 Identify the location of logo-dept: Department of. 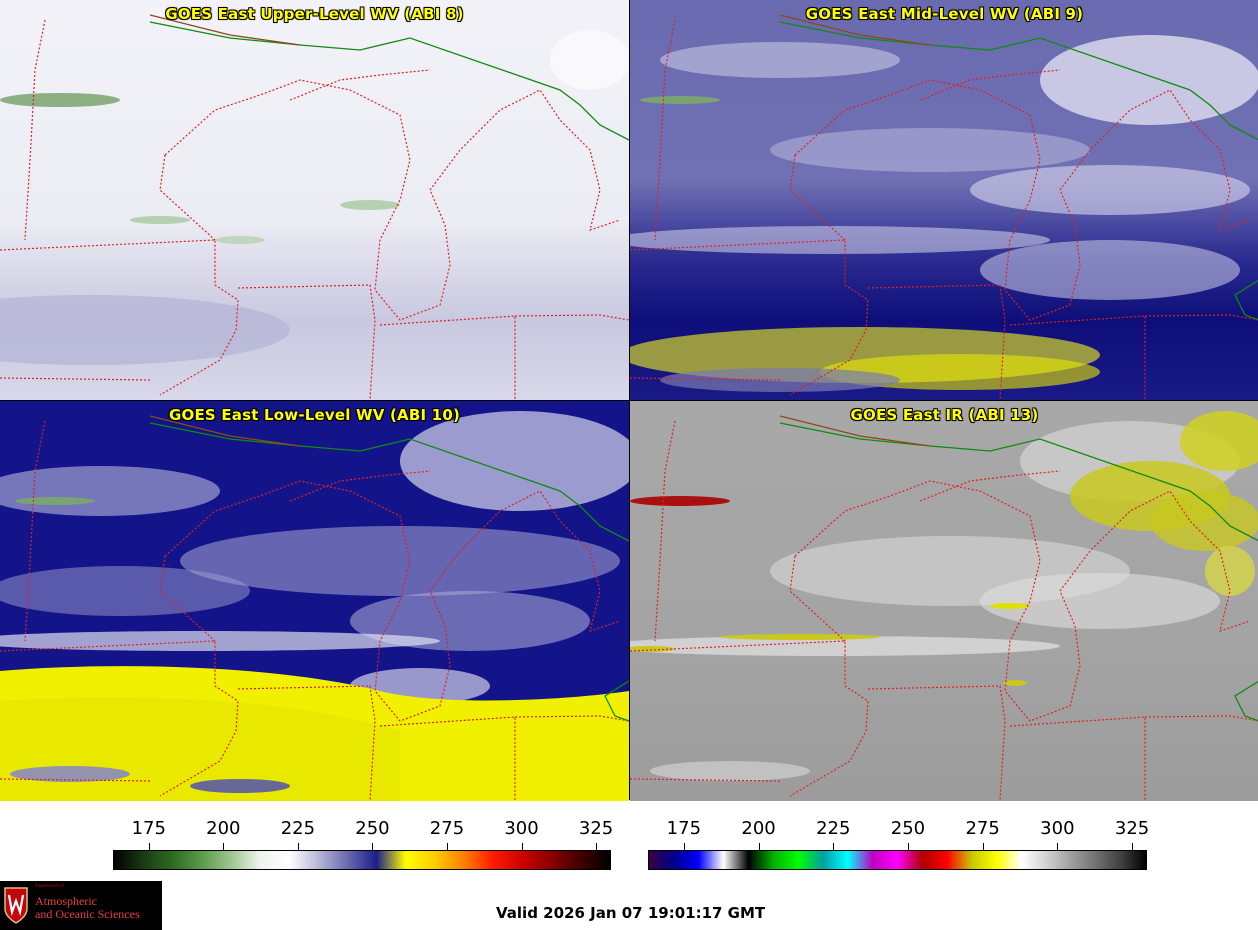
(50, 886).